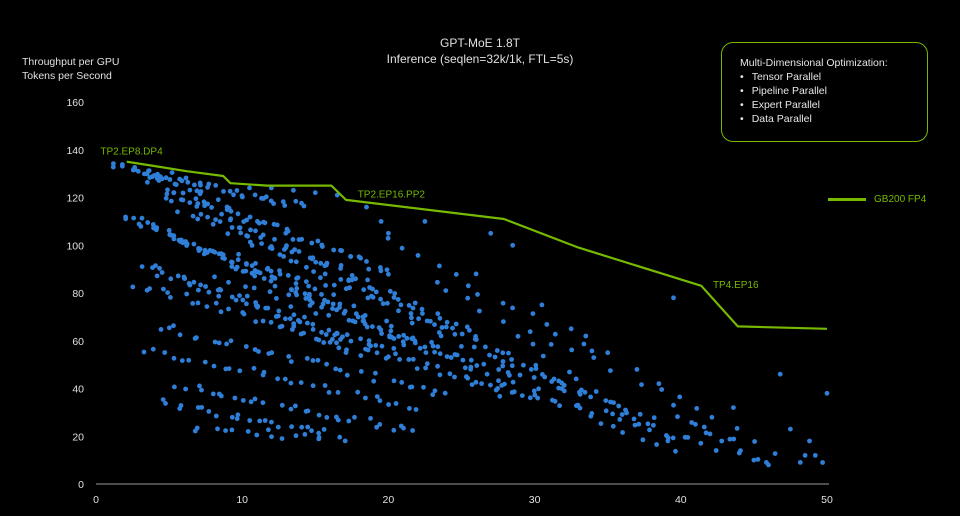 This screenshot has width=960, height=516. Describe the element at coordinates (480, 43) in the screenshot. I see `chart-title: GPT-MoE 1.8T` at that location.